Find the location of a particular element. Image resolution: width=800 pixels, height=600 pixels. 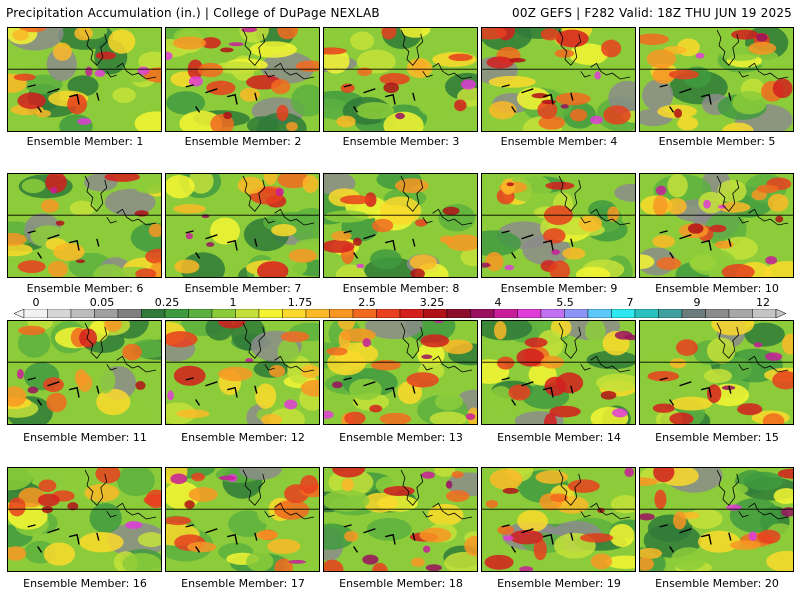

color-scale-tick-label: 9 is located at coordinates (697, 302).